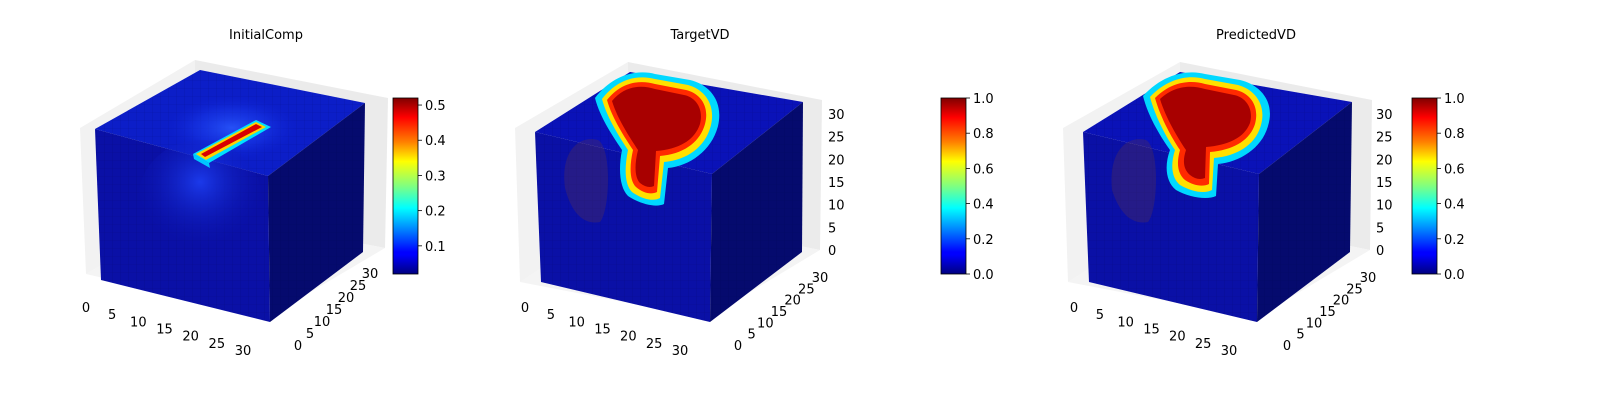 This screenshot has width=1600, height=400. Describe the element at coordinates (112, 315) in the screenshot. I see `initialcomp-x-tick-label: 5` at that location.